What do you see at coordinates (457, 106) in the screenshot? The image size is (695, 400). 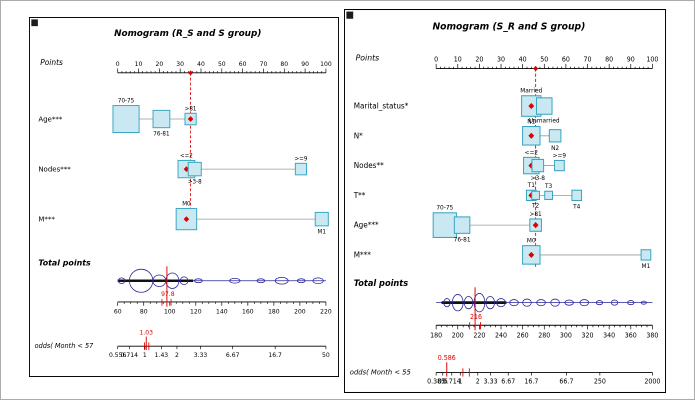 I see `variable-row: Marital_status* Married Unmarried` at bounding box center [457, 106].